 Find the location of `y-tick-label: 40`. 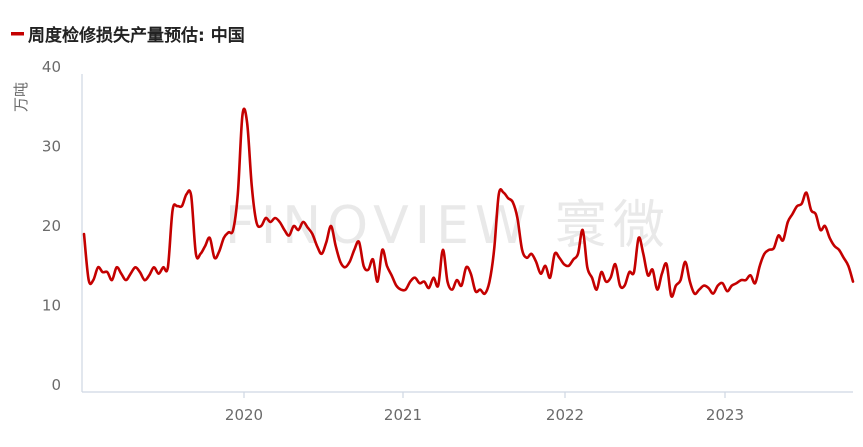

y-tick-label: 40 is located at coordinates (51, 67).